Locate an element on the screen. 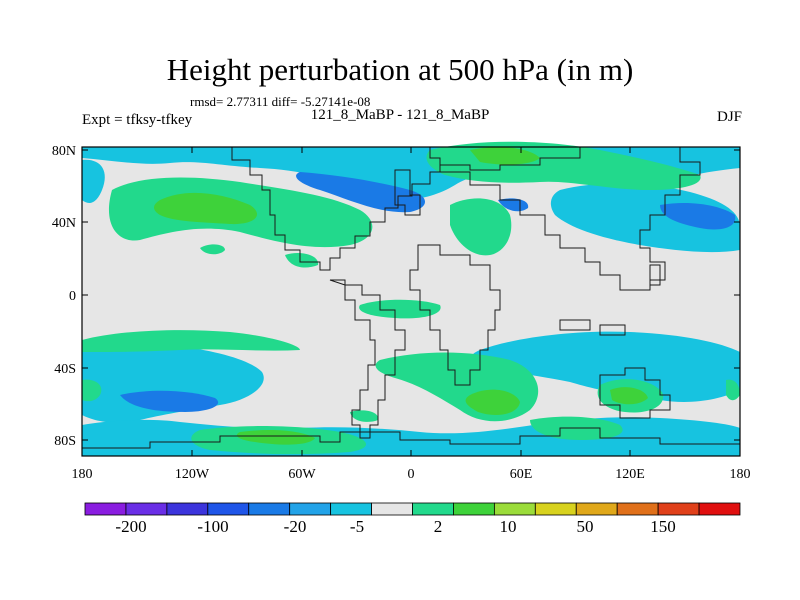  colorbar-label-2: 2 is located at coordinates (438, 526).